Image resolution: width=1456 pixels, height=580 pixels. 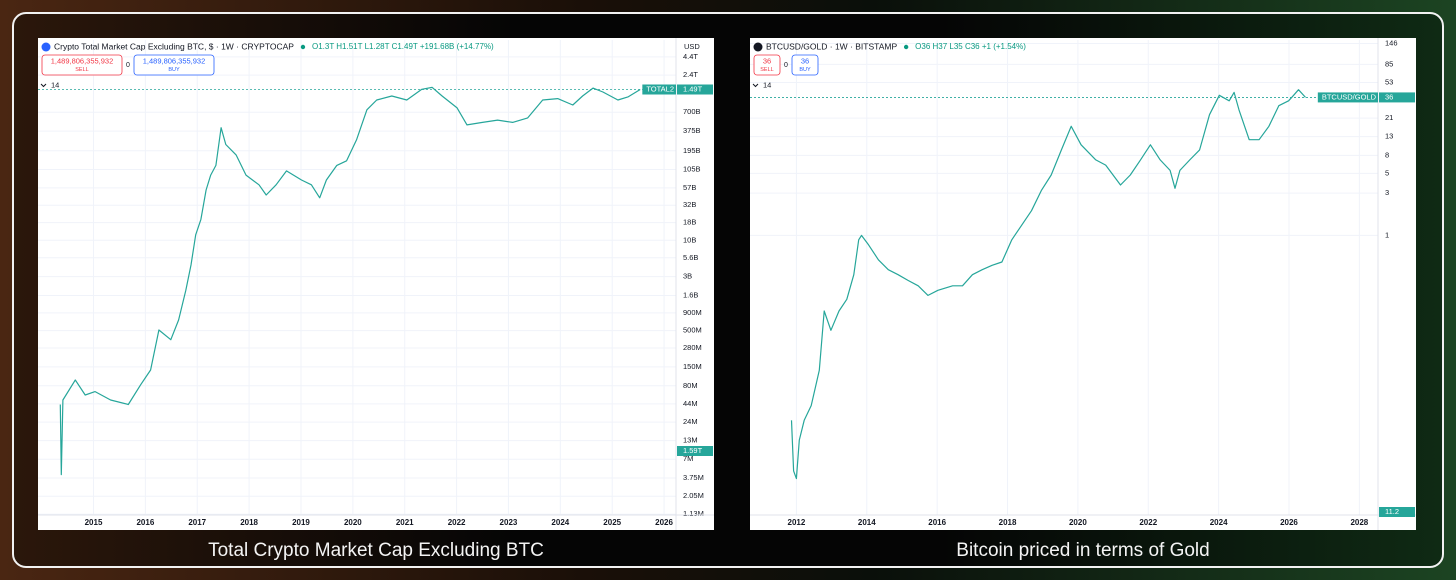 What do you see at coordinates (687, 276) in the screenshot?
I see `y-tick-label: 3B` at bounding box center [687, 276].